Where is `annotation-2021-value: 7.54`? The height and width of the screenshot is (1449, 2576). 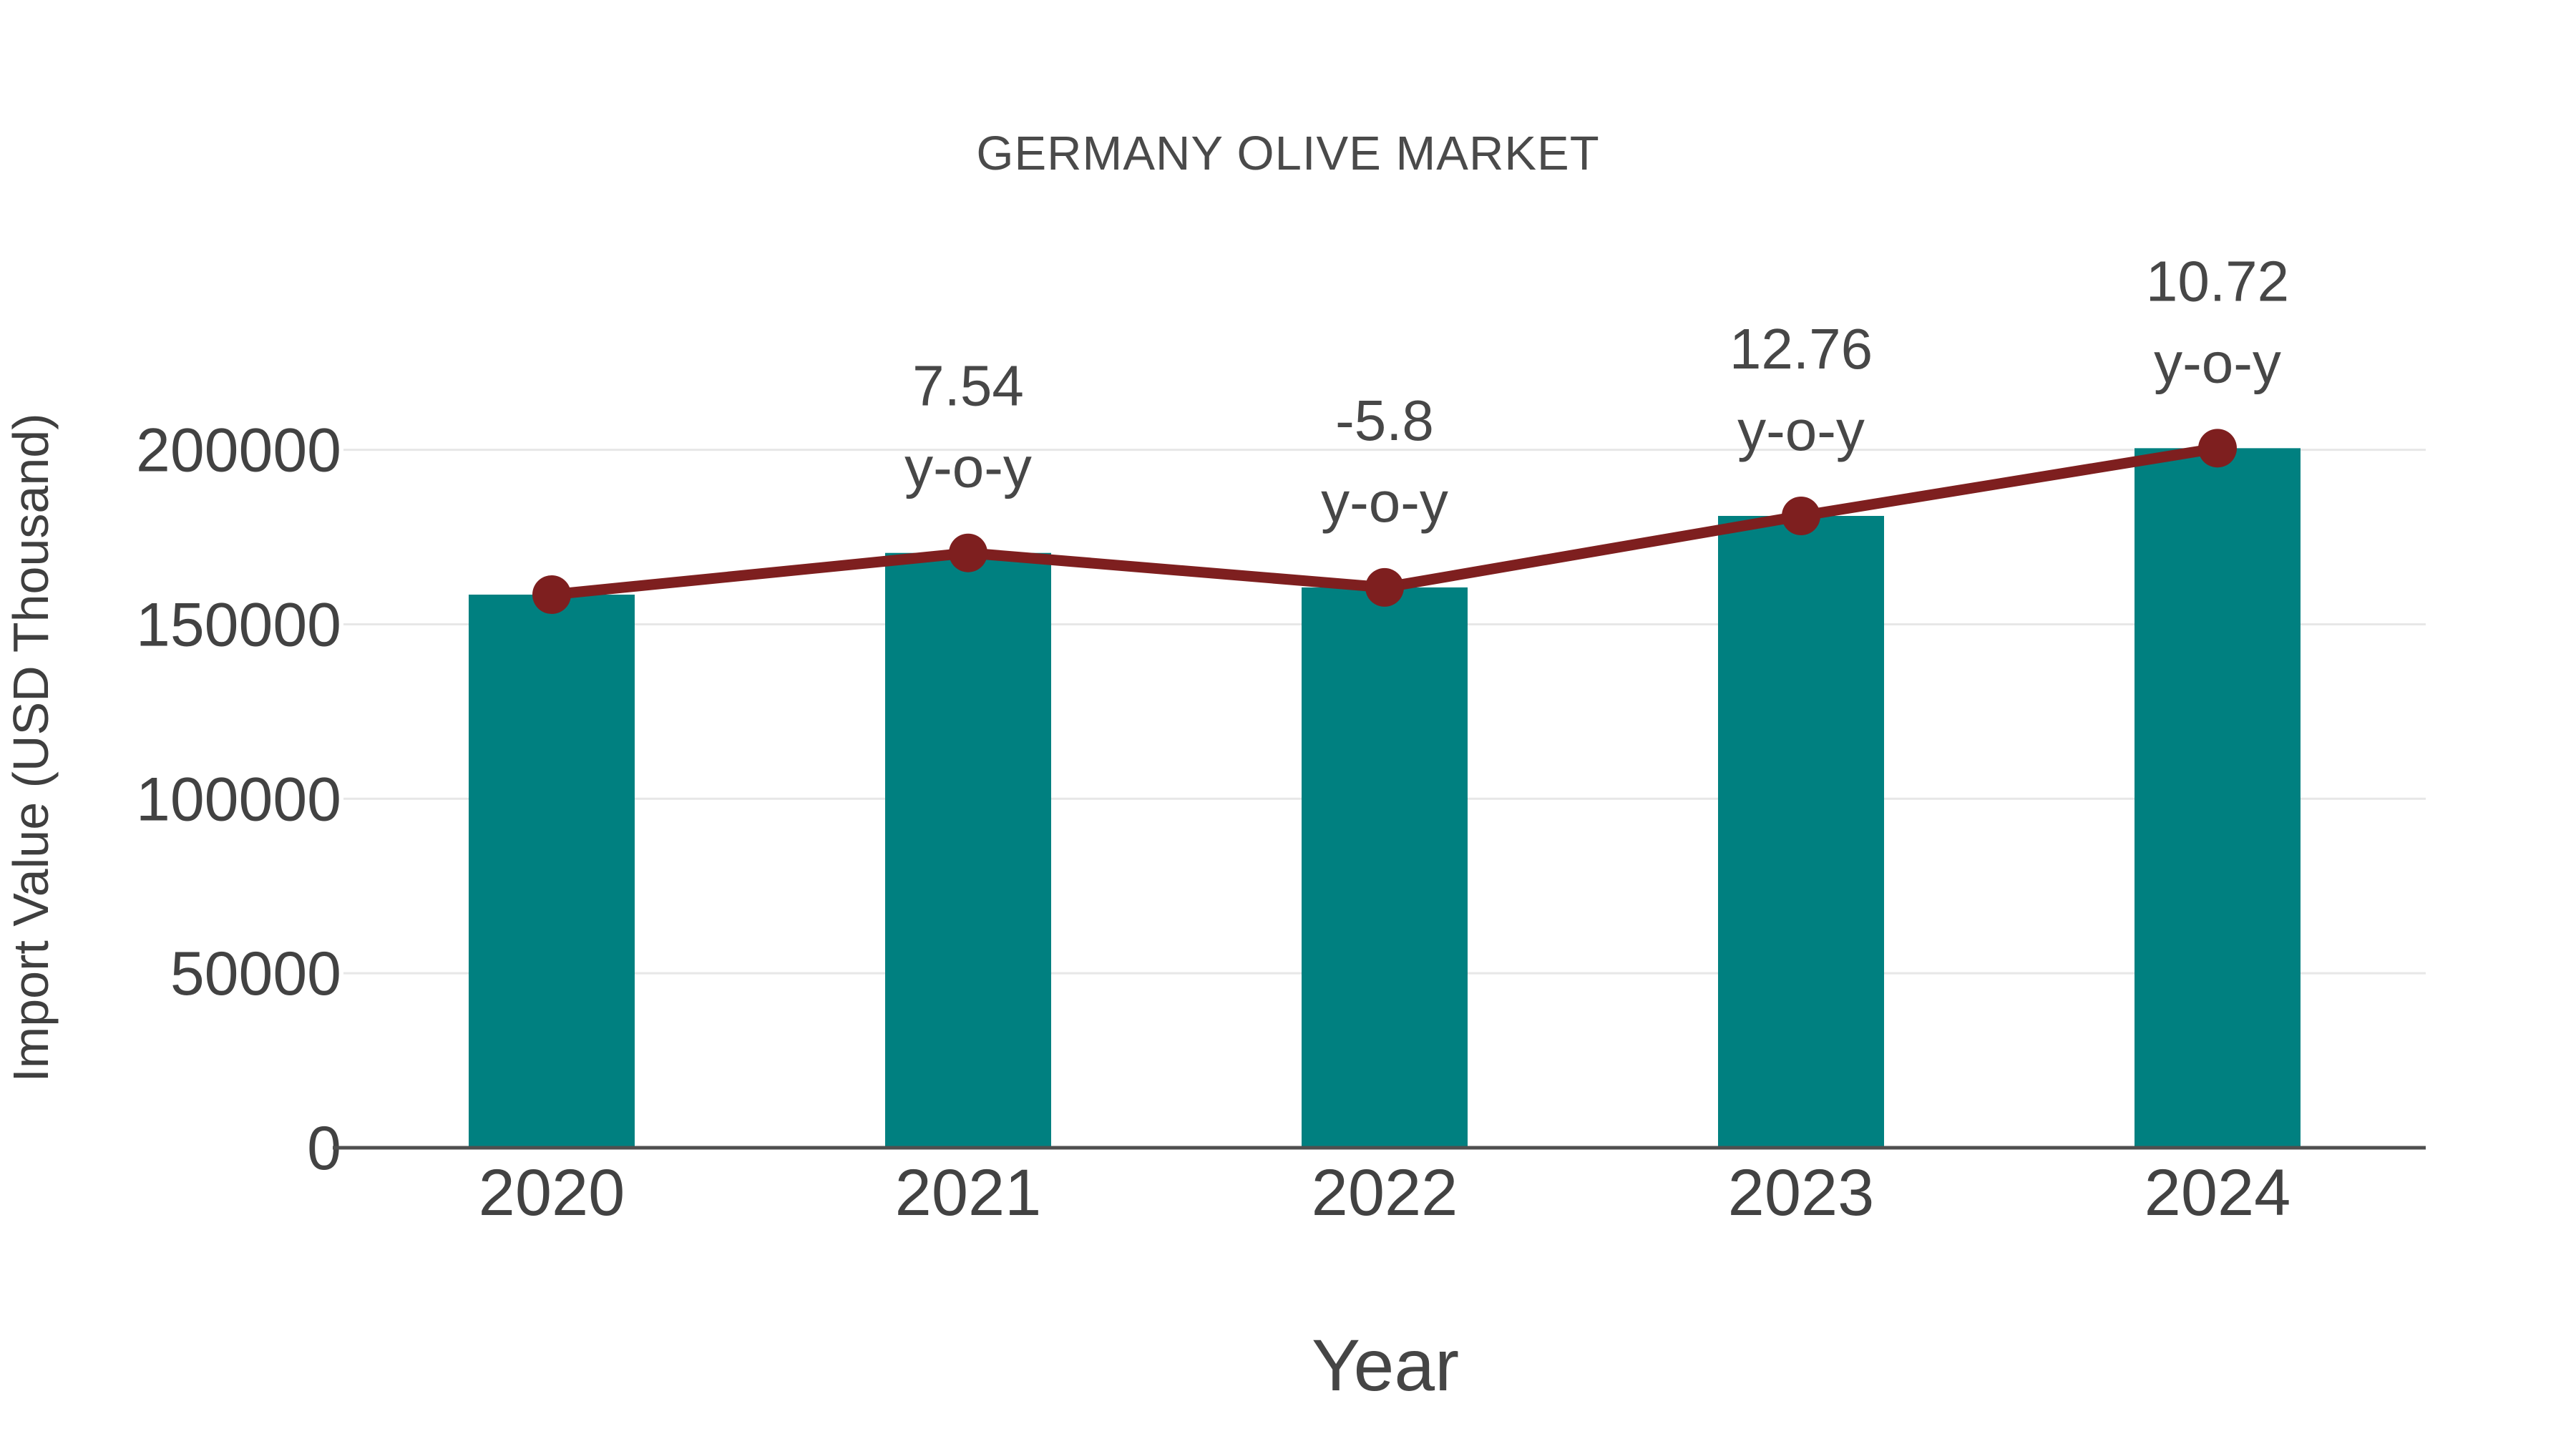 annotation-2021-value: 7.54 is located at coordinates (968, 386).